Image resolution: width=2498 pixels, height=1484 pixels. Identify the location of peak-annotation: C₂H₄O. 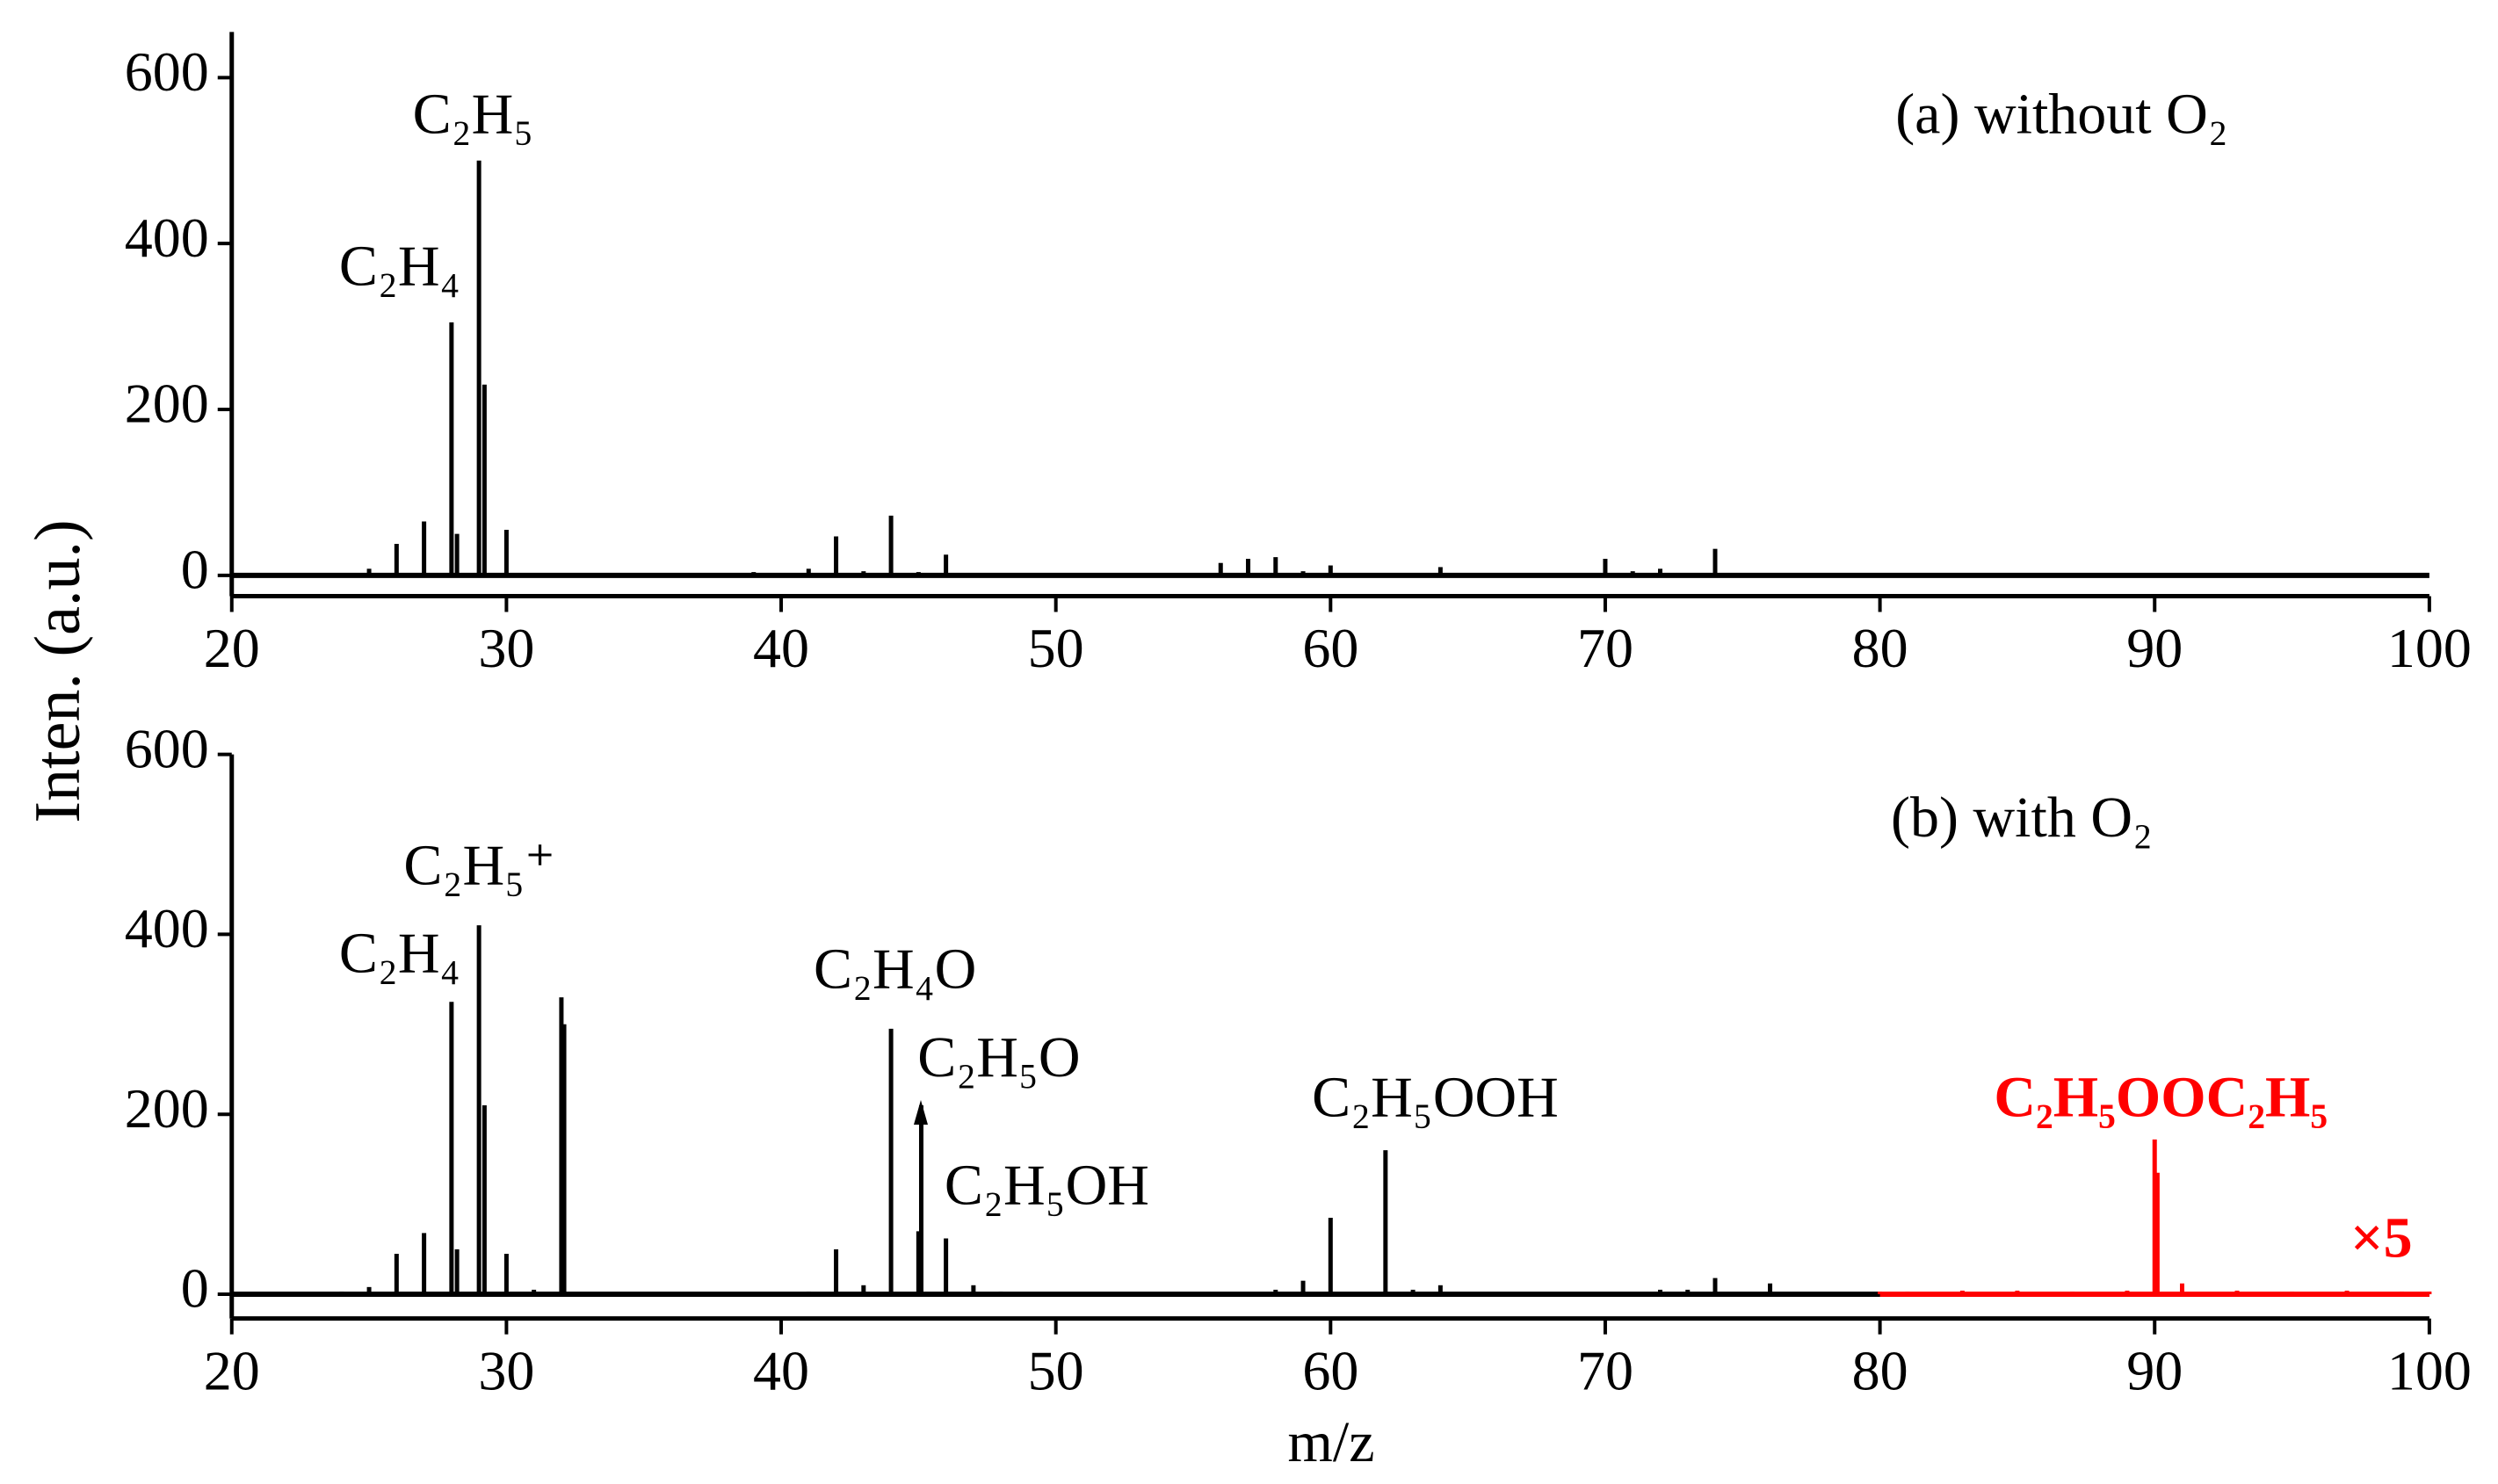
(895, 970).